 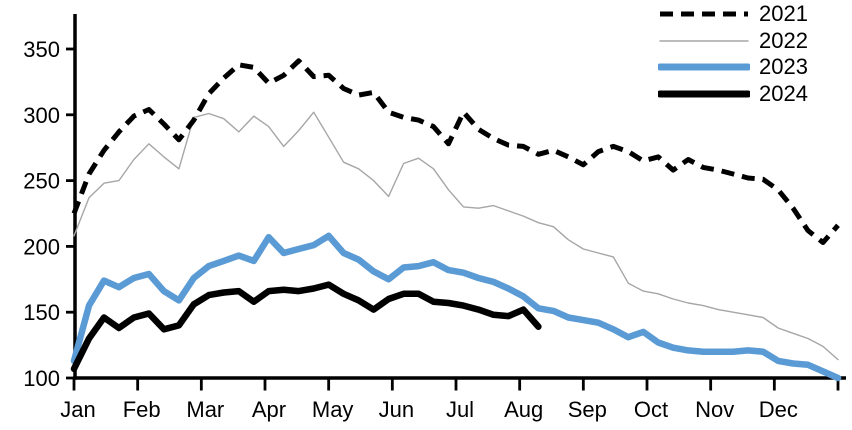 I want to click on x-tick-label-nov: Nov, so click(x=714, y=409).